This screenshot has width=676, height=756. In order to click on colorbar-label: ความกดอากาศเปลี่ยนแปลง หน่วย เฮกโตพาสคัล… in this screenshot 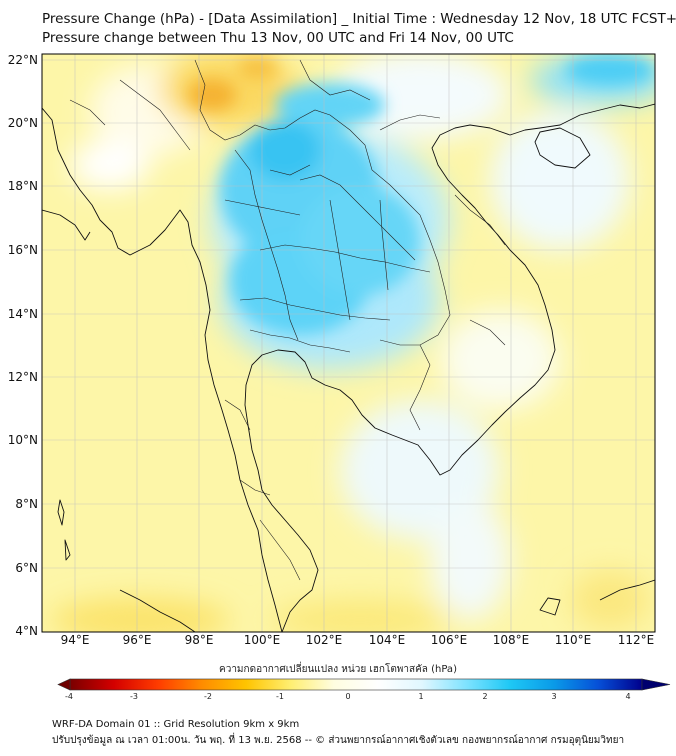, I will do `click(338, 669)`.